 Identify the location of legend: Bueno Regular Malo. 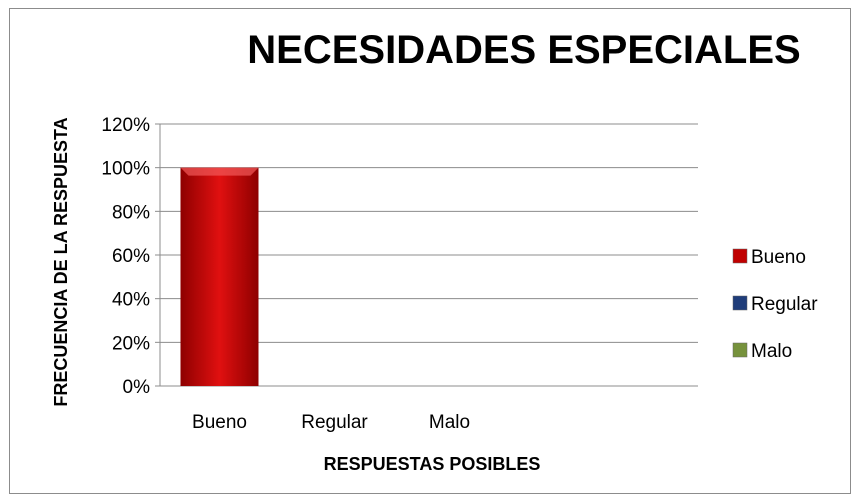
(775, 304).